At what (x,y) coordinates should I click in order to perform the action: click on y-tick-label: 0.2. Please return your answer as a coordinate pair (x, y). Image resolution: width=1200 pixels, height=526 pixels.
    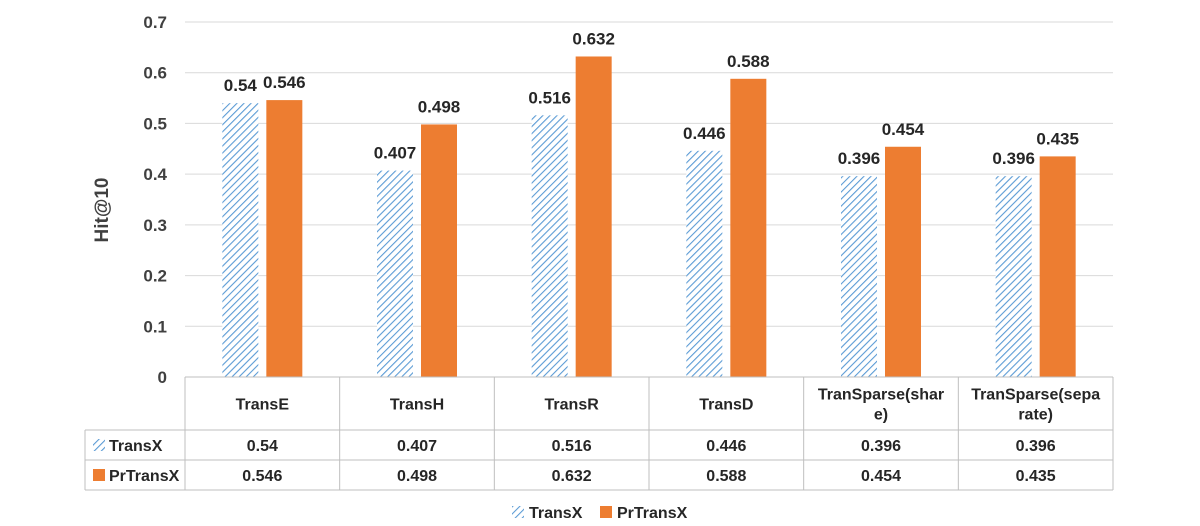
    Looking at the image, I should click on (155, 276).